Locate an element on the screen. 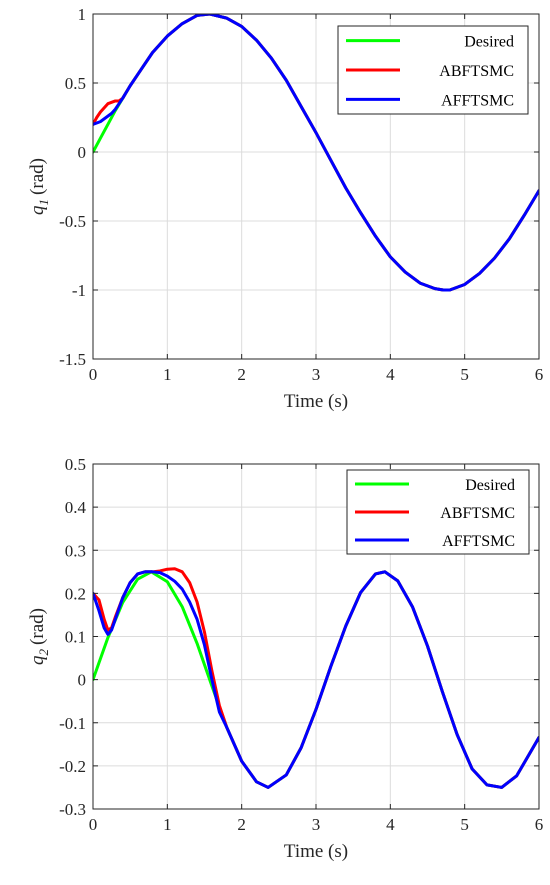 This screenshot has width=550, height=885. y-tick-label: -1 is located at coordinates (79, 290).